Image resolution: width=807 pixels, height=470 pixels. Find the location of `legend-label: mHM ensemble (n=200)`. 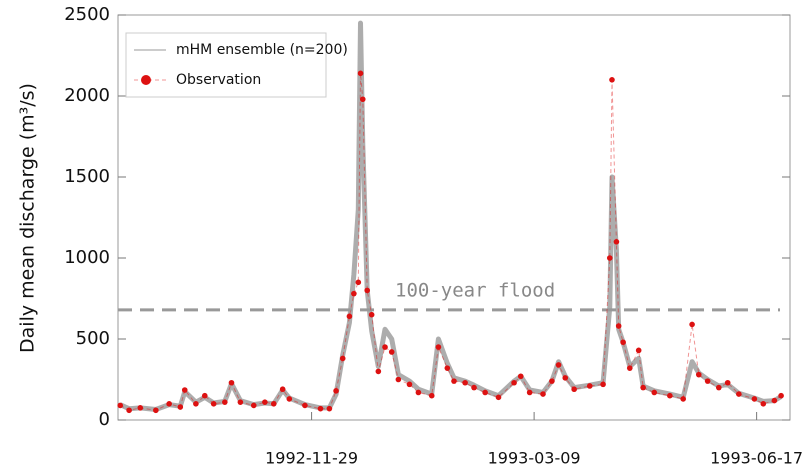

legend-label: mHM ensemble (n=200) is located at coordinates (262, 50).